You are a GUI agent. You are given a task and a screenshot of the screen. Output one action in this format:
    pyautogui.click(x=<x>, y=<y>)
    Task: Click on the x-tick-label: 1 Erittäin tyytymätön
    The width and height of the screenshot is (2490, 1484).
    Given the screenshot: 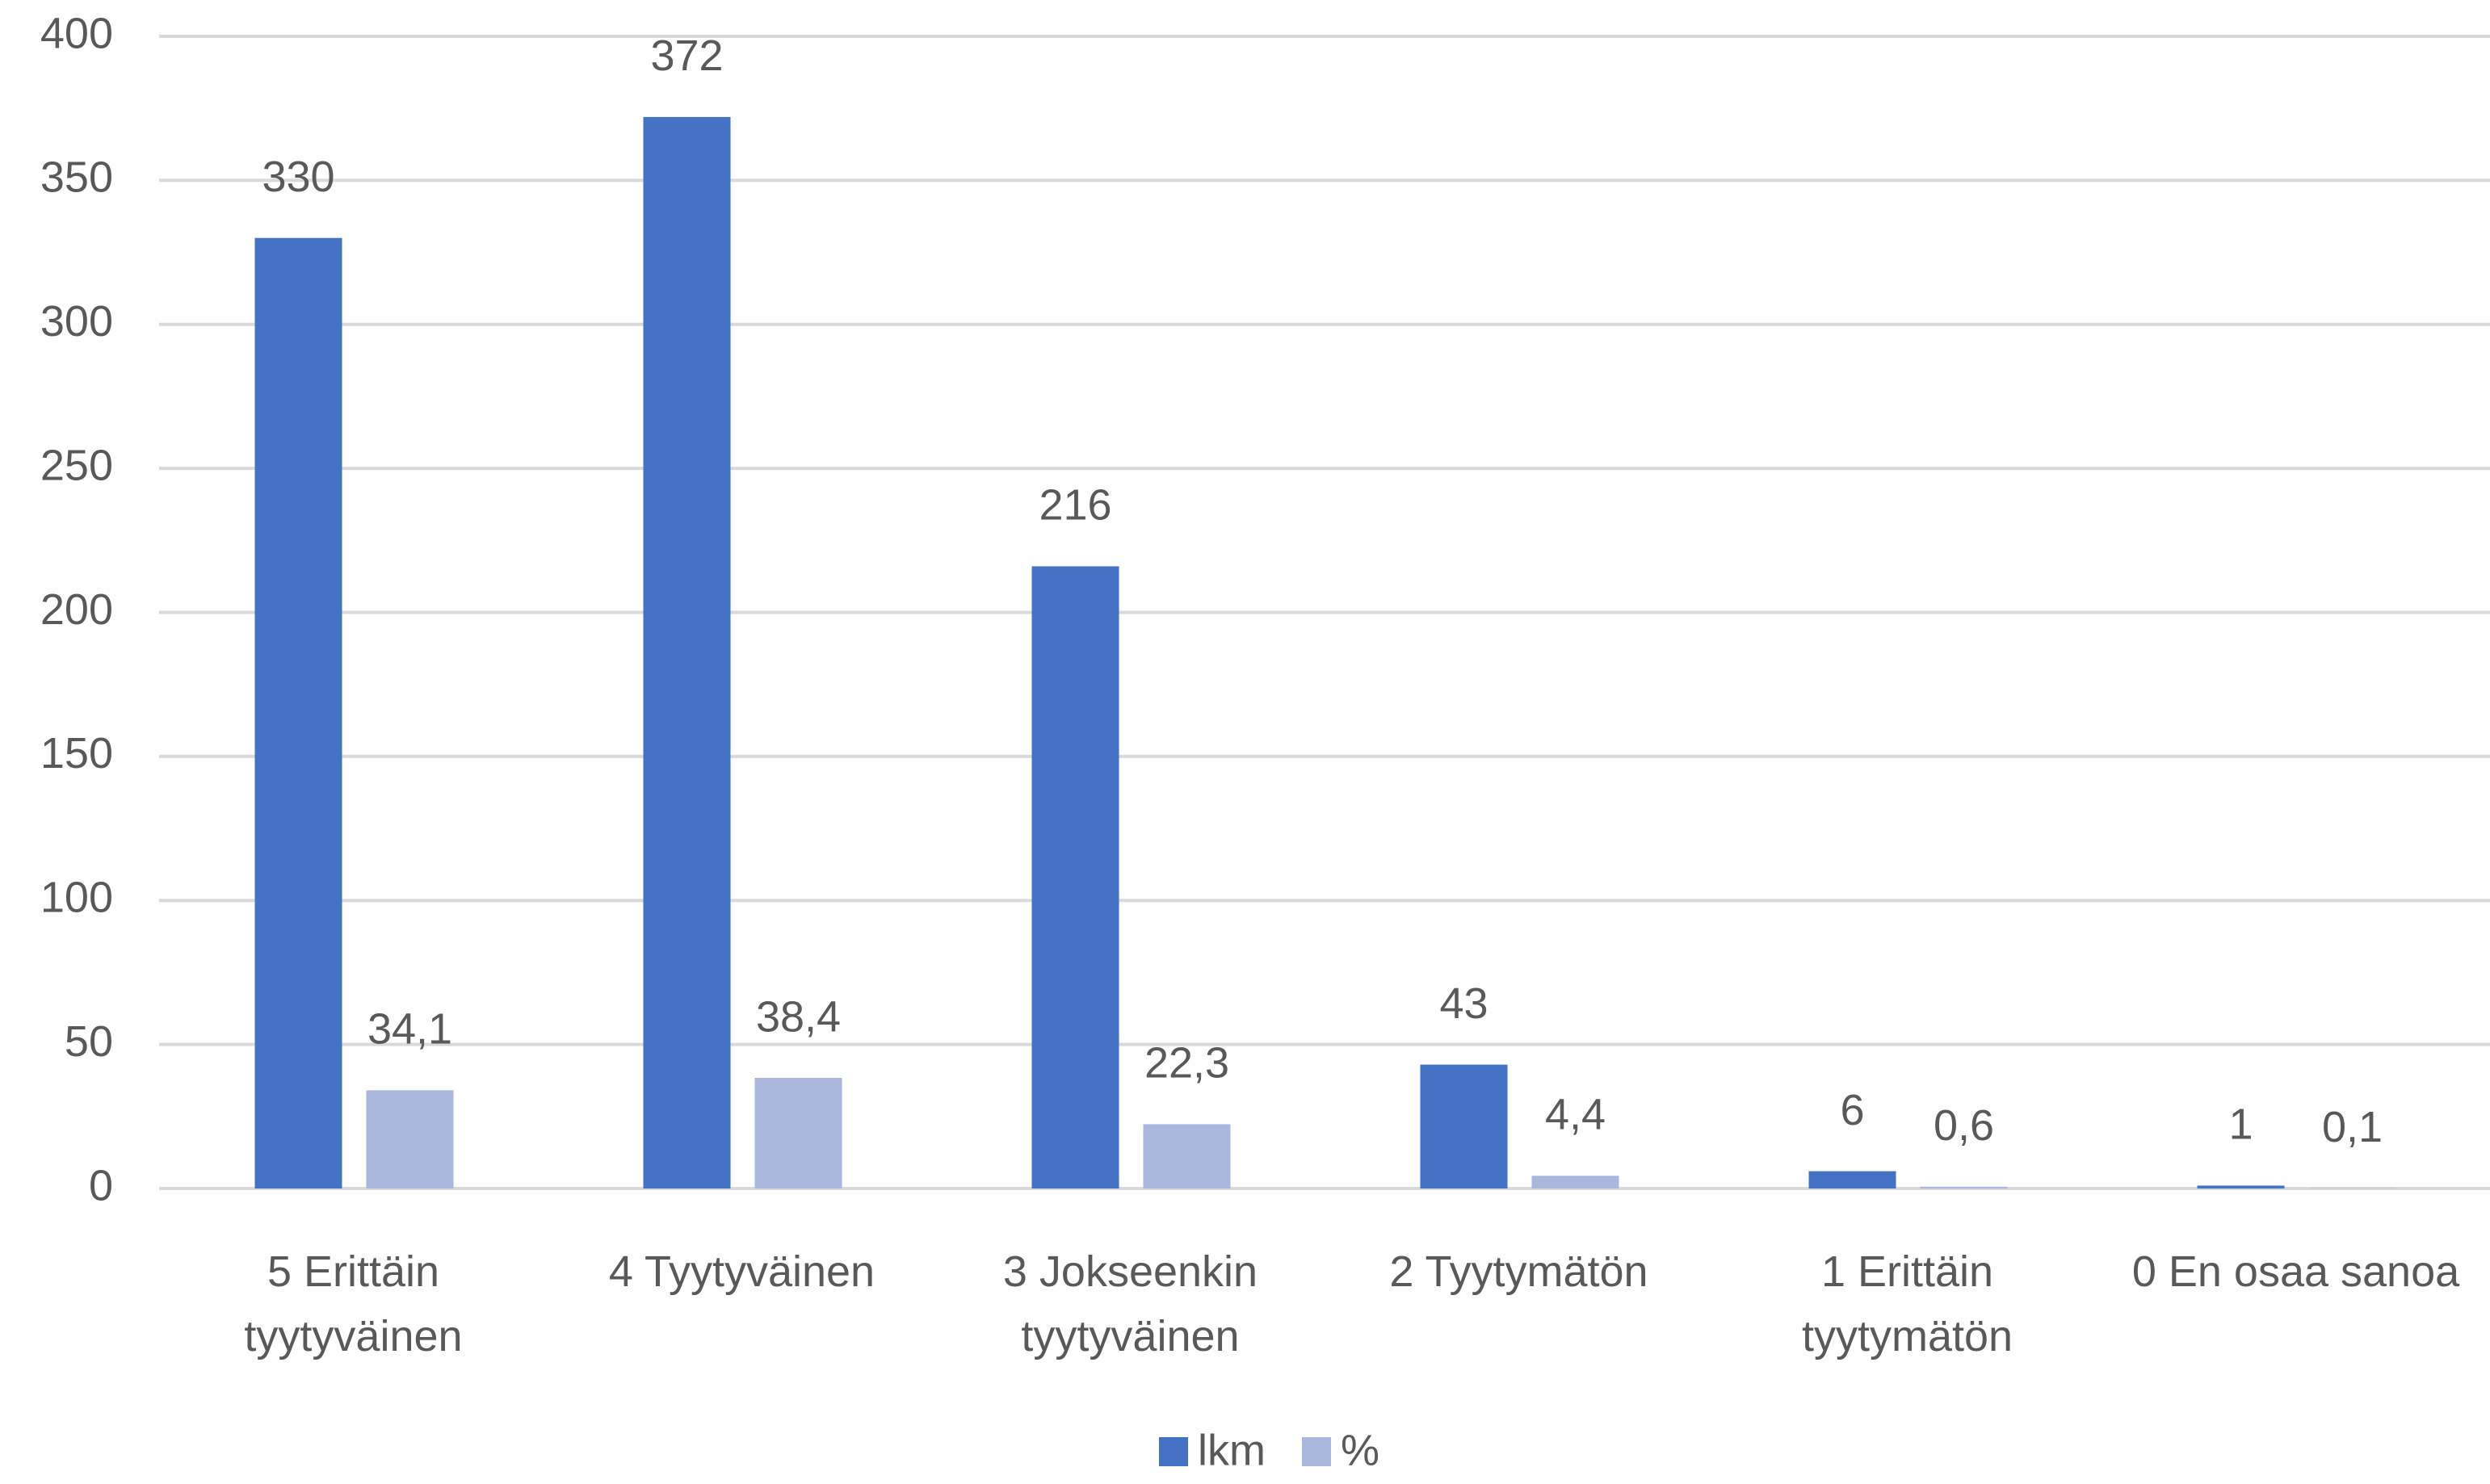 What is the action you would take?
    pyautogui.click(x=1907, y=1303)
    